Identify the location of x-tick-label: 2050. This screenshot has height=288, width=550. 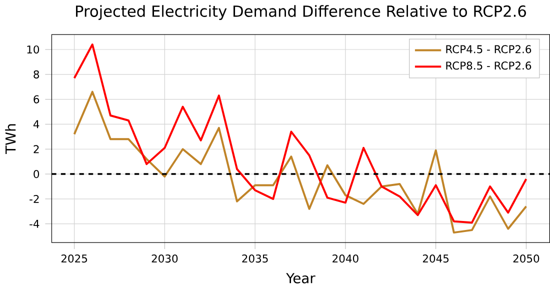
(526, 258).